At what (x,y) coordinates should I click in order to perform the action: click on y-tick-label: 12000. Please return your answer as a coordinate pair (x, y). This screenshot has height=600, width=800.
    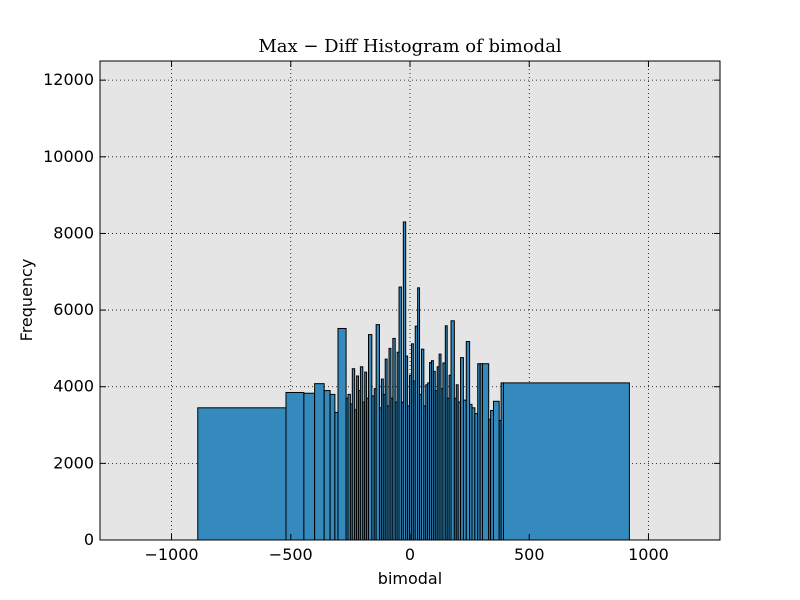
    Looking at the image, I should click on (68, 79).